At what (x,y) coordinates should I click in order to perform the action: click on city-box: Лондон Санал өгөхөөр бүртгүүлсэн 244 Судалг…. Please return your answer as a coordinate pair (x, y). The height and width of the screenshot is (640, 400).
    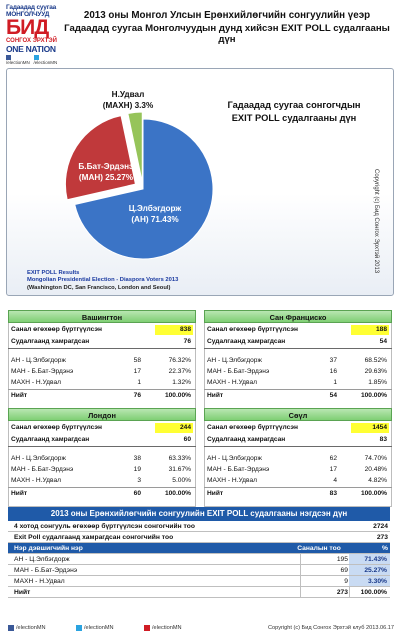
    Looking at the image, I should click on (102, 458).